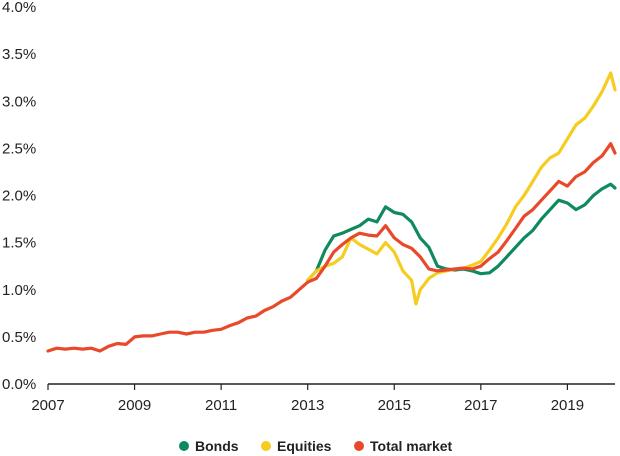 This screenshot has width=620, height=456. I want to click on y-tick-label: 3.0%, so click(19, 101).